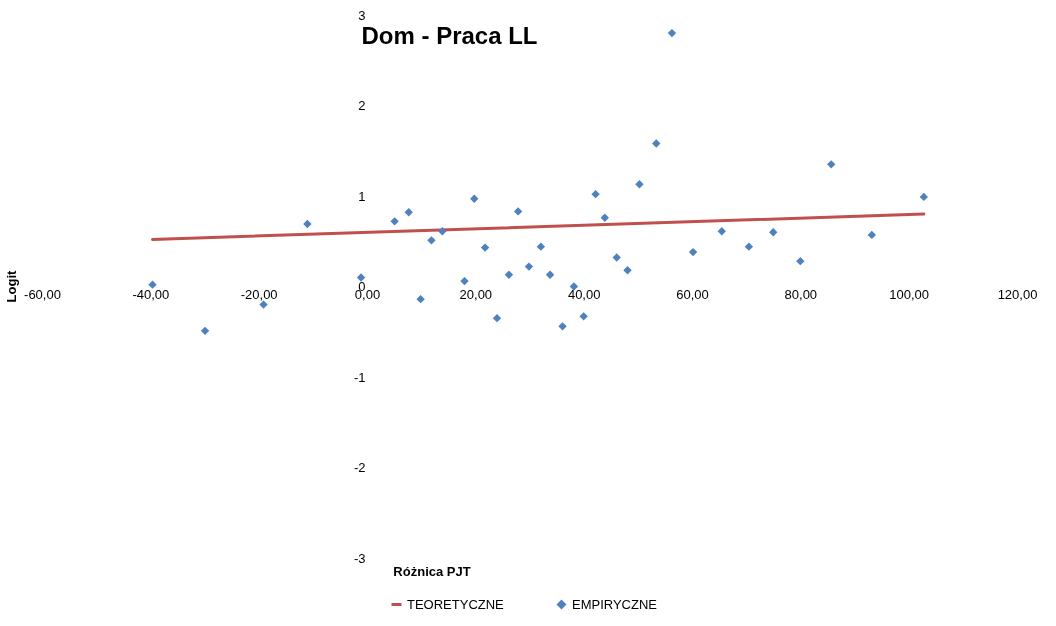 Image resolution: width=1056 pixels, height=626 pixels. Describe the element at coordinates (359, 558) in the screenshot. I see `y-tick-label: -3` at that location.